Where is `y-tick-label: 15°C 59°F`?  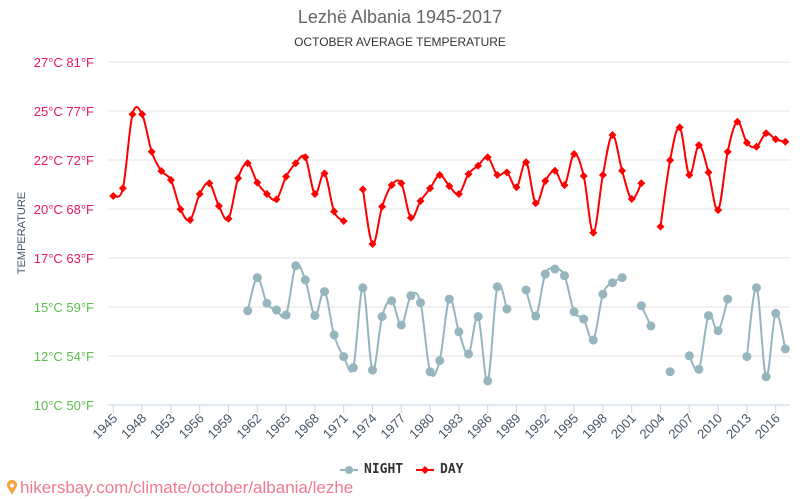 y-tick-label: 15°C 59°F is located at coordinates (64, 307).